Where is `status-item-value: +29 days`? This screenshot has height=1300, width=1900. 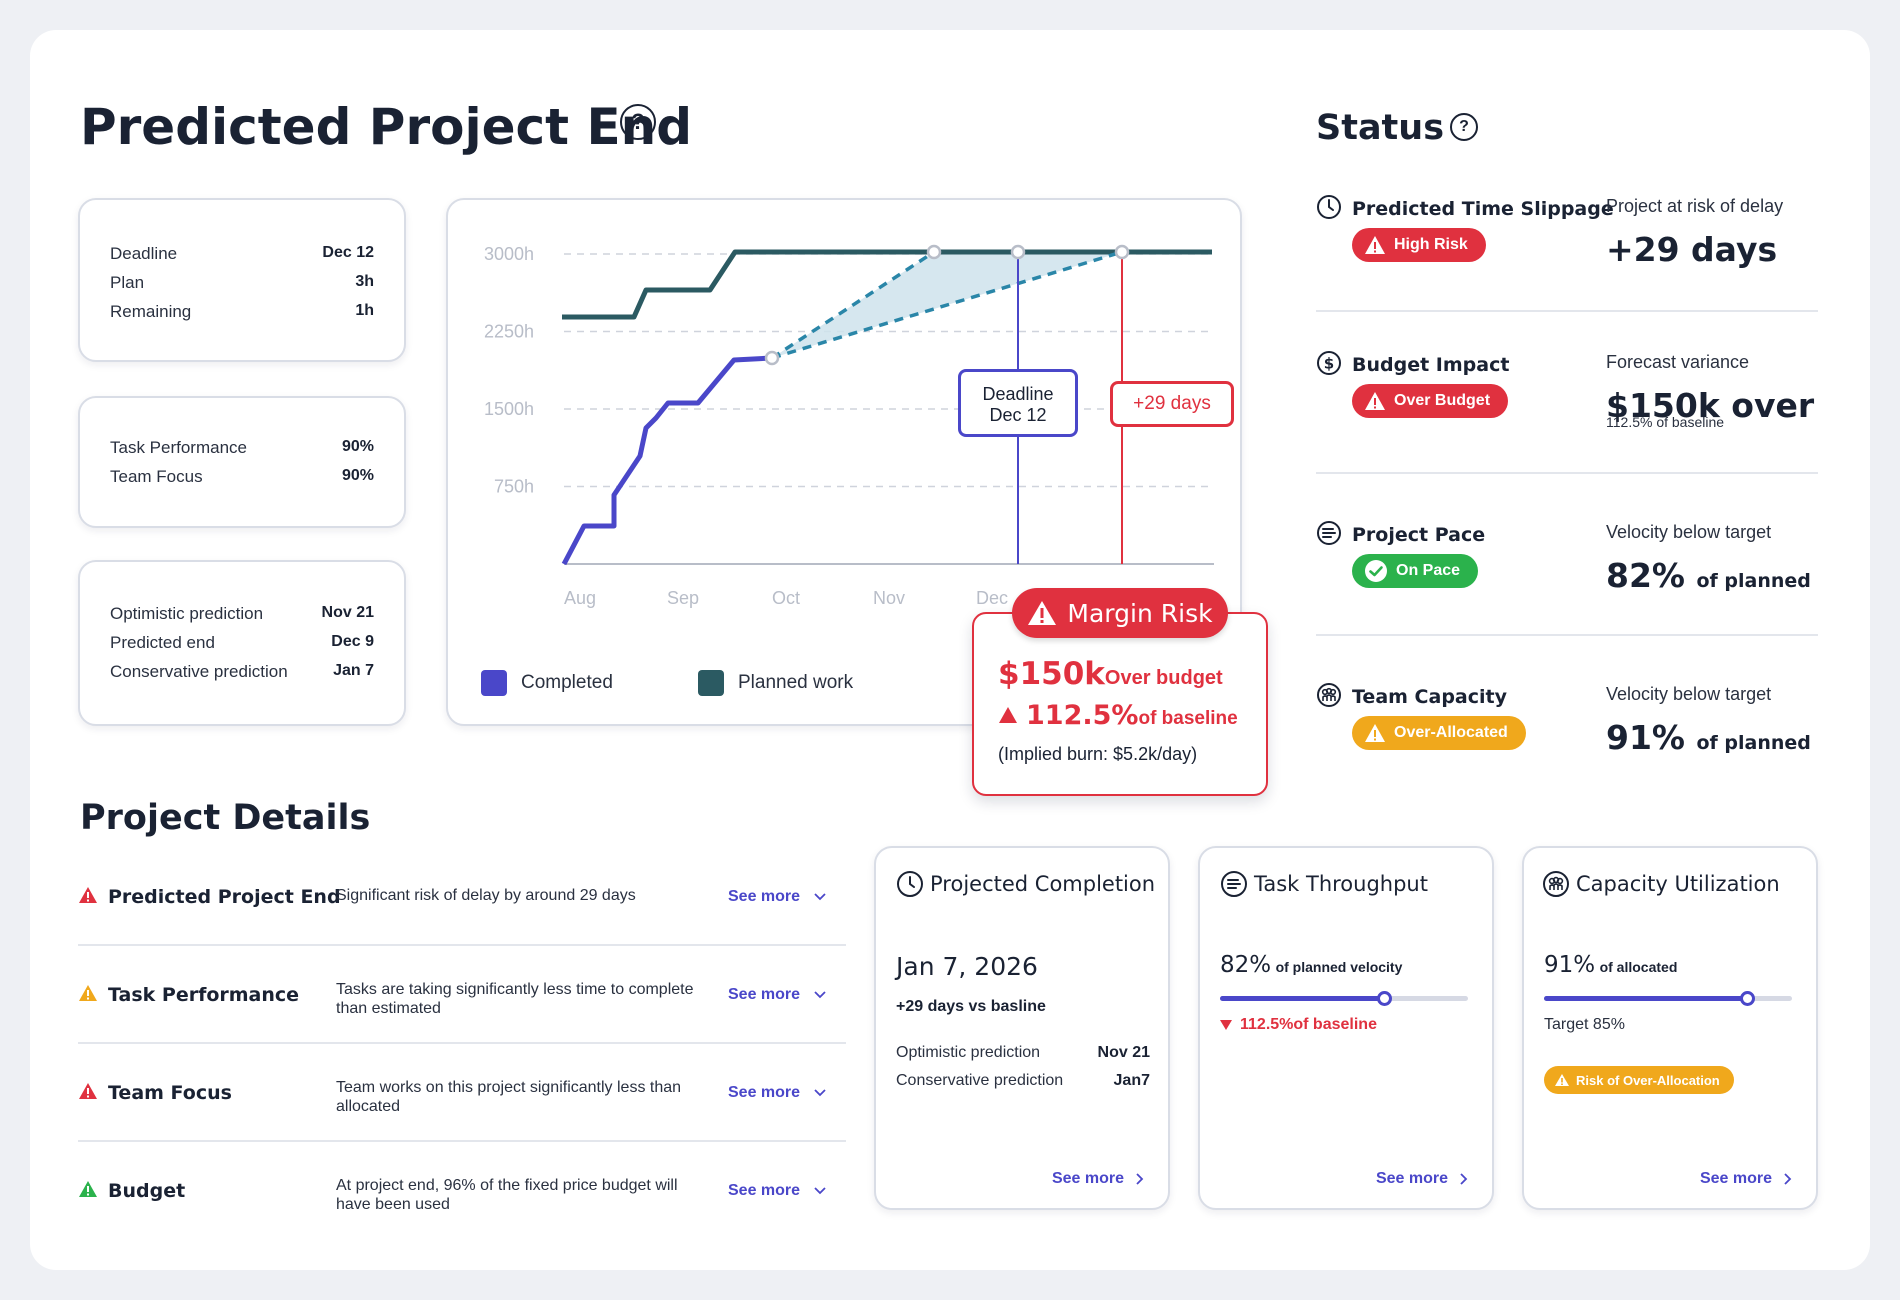 status-item-value: +29 days is located at coordinates (1692, 249).